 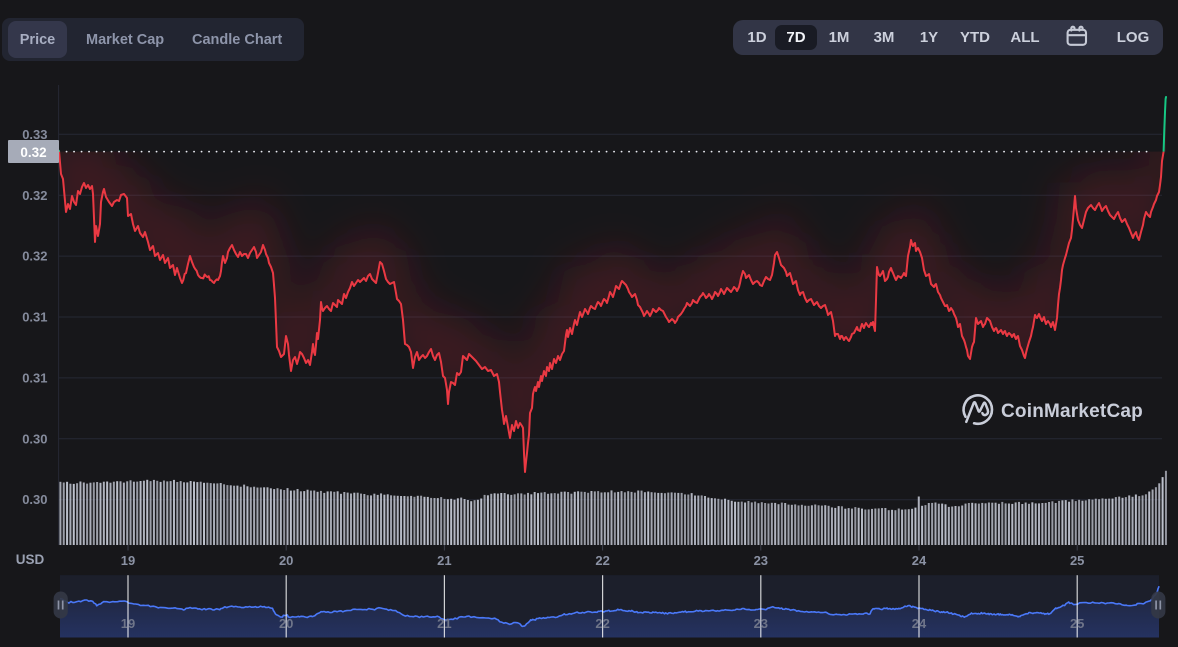 I want to click on svg-text: 0.33, so click(x=34, y=134).